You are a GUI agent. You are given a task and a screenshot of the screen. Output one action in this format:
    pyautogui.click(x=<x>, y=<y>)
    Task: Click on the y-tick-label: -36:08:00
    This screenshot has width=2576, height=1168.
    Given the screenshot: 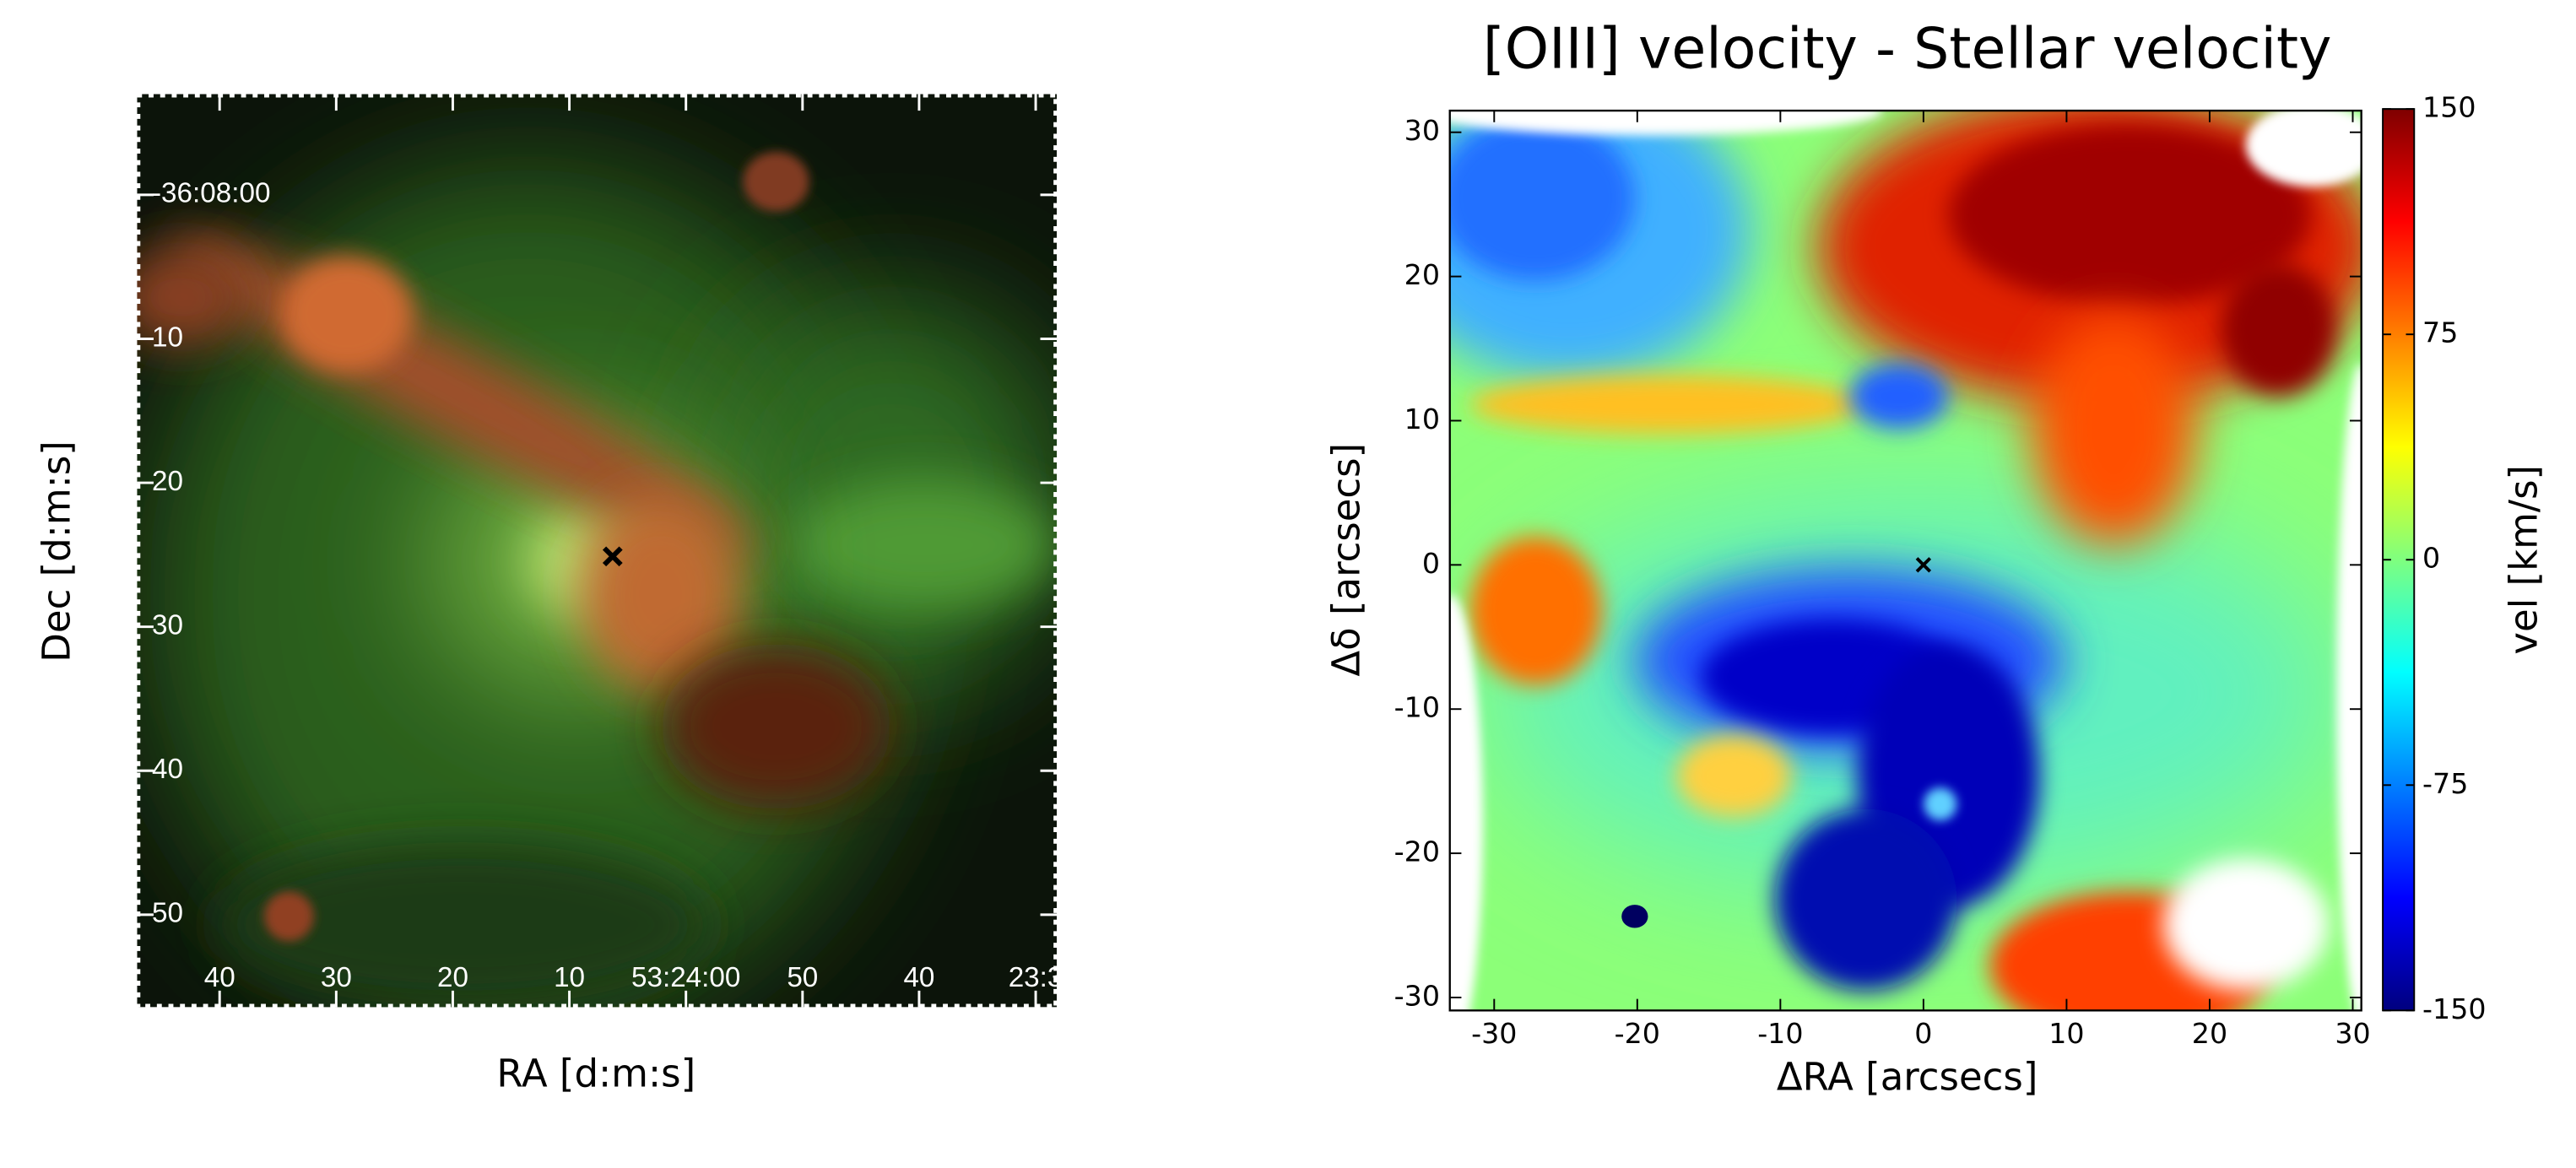 What is the action you would take?
    pyautogui.click(x=211, y=194)
    